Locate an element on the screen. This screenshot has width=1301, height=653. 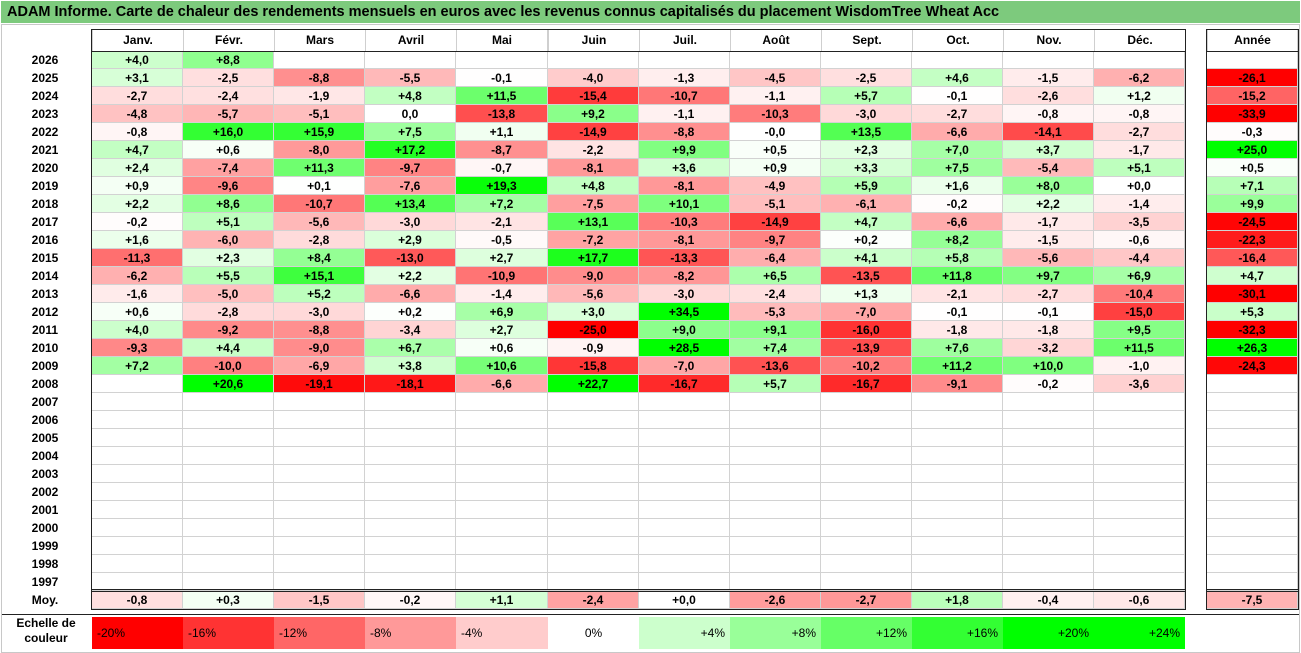
heatmap-cell: +1,6 is located at coordinates (957, 186).